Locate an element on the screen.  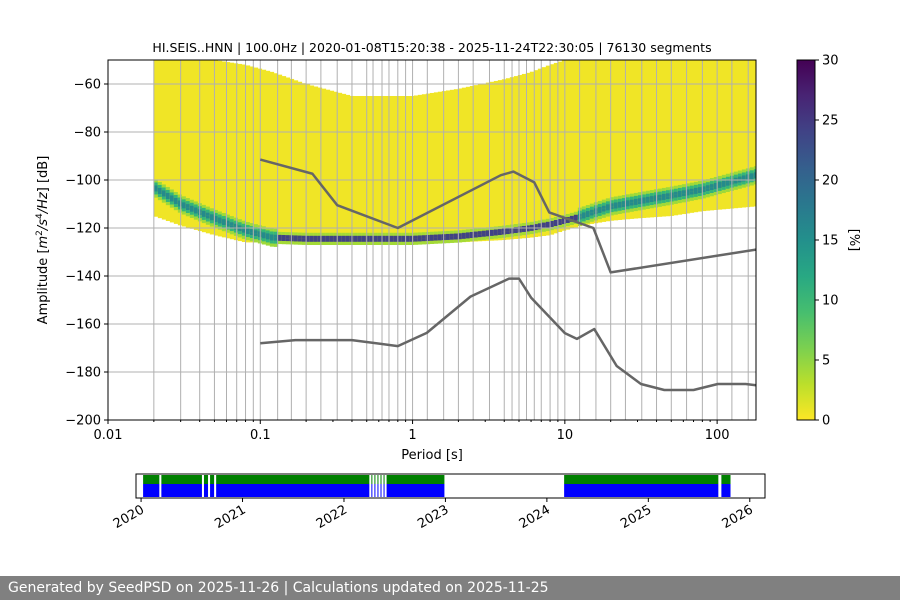
colorbar-gradient is located at coordinates (806, 240).